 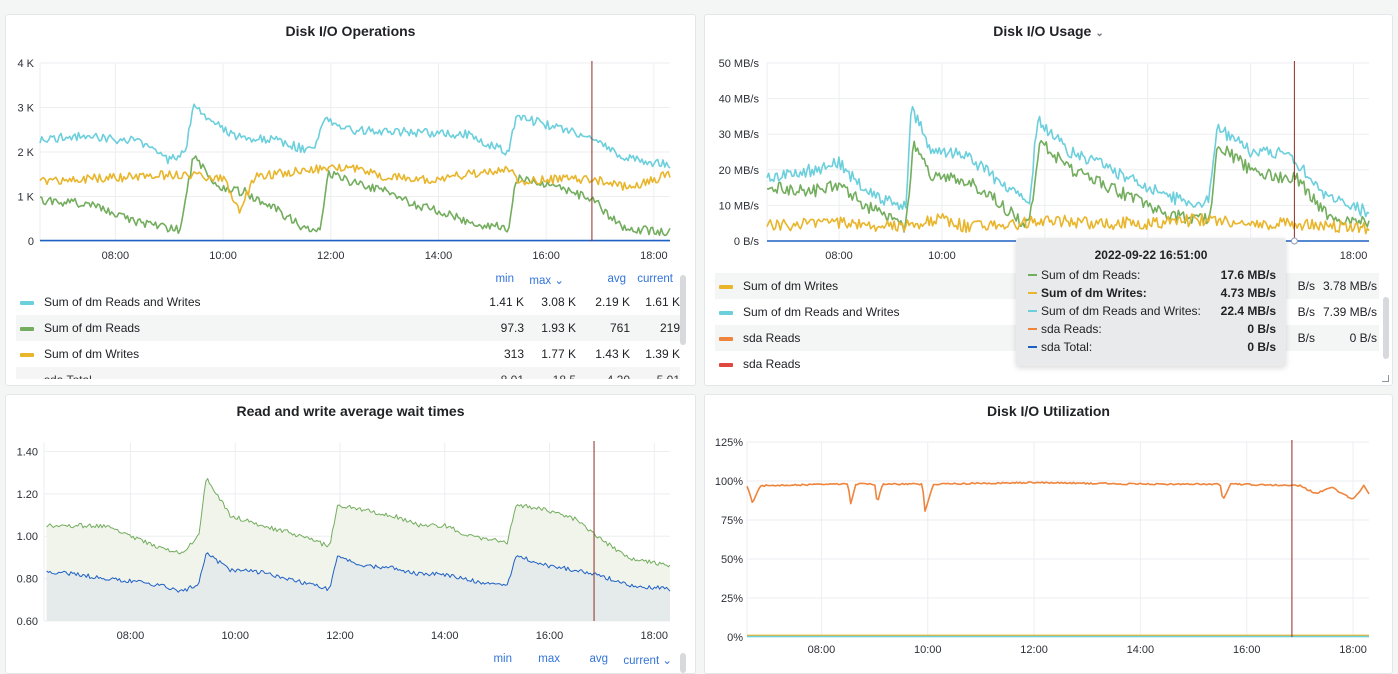 What do you see at coordinates (729, 482) in the screenshot?
I see `y-tick-label: 100%` at bounding box center [729, 482].